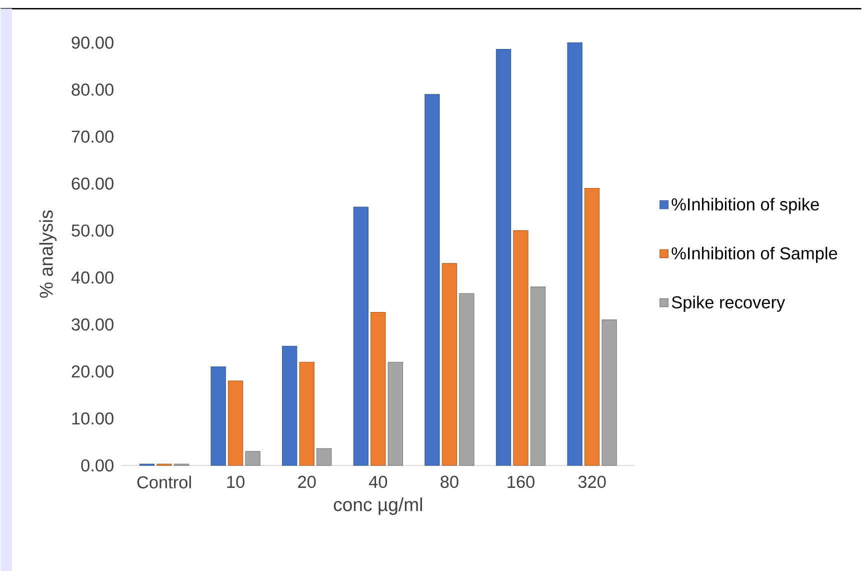  Describe the element at coordinates (93, 183) in the screenshot. I see `y-tick-label: 60.00` at that location.